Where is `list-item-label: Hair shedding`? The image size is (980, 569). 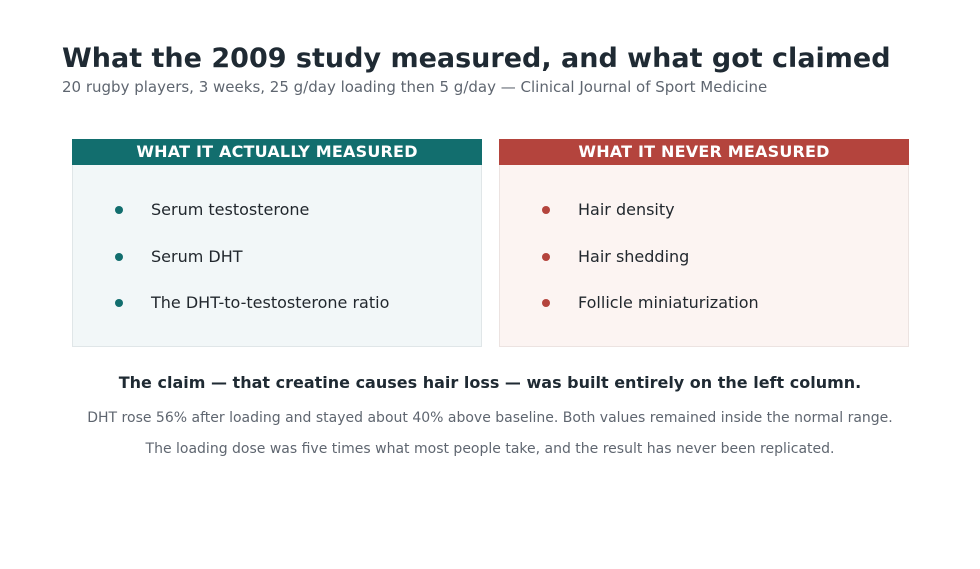
list-item-label: Hair shedding is located at coordinates (634, 256).